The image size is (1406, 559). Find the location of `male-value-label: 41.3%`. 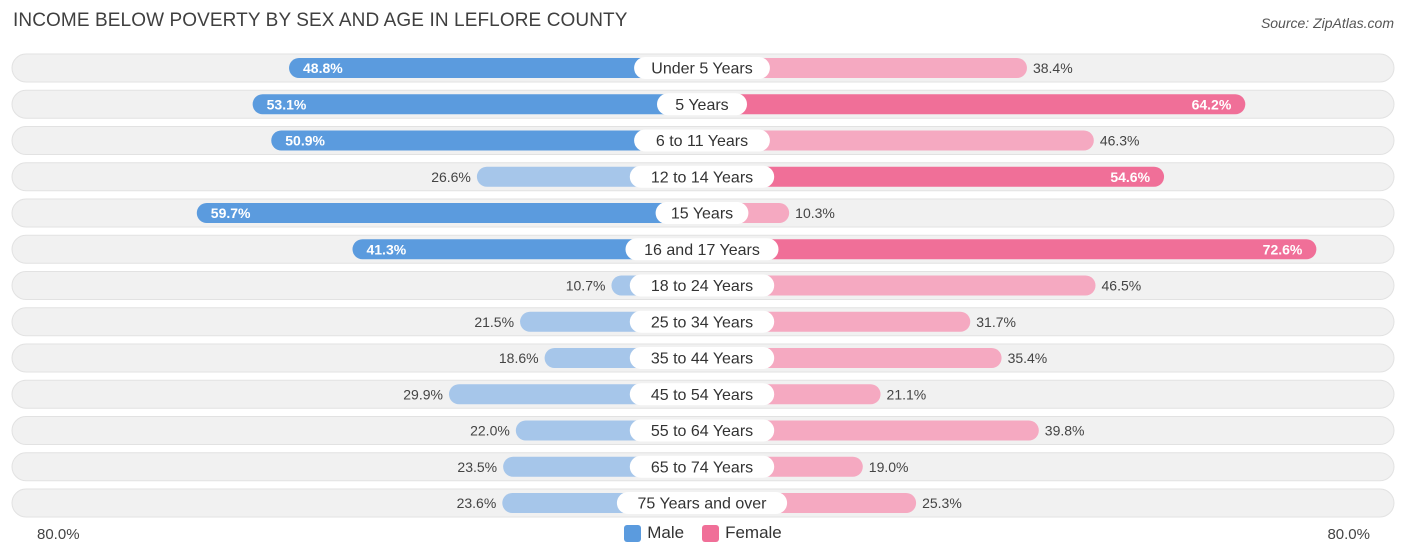

male-value-label: 41.3% is located at coordinates (386, 249).